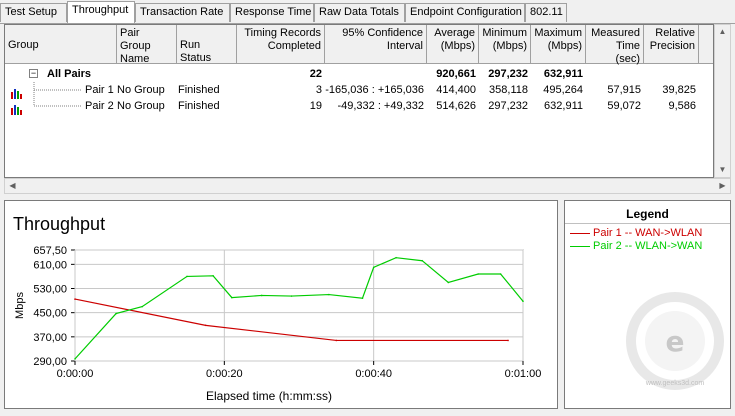 The width and height of the screenshot is (735, 416). What do you see at coordinates (722, 169) in the screenshot?
I see `scroll-down-icon: ▼` at bounding box center [722, 169].